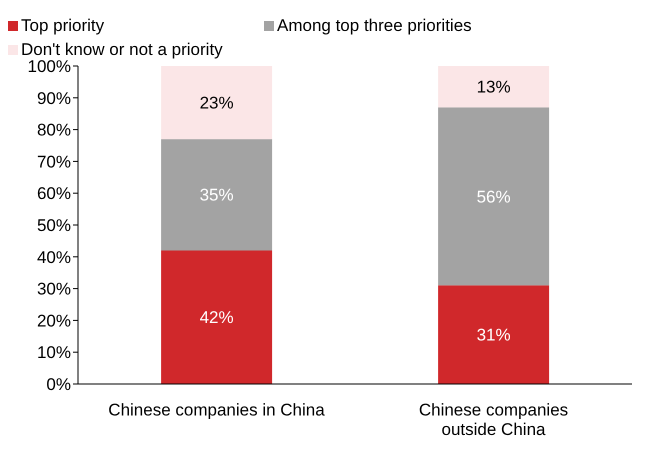 This screenshot has height=457, width=646. I want to click on legend-label: Among top three priorities, so click(374, 26).